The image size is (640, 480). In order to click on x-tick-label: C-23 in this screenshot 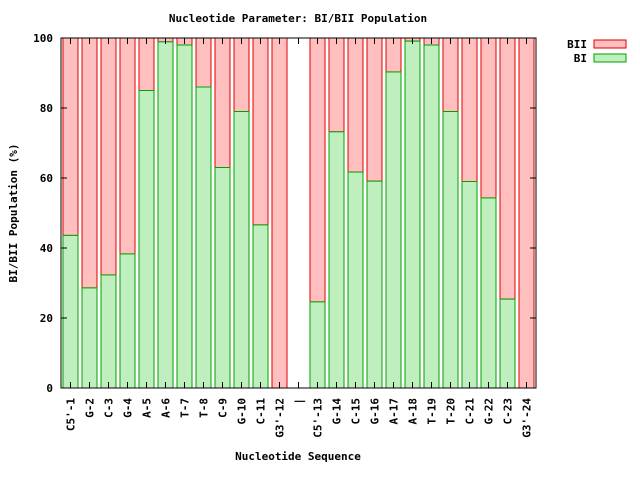, I will do `click(508, 411)`.